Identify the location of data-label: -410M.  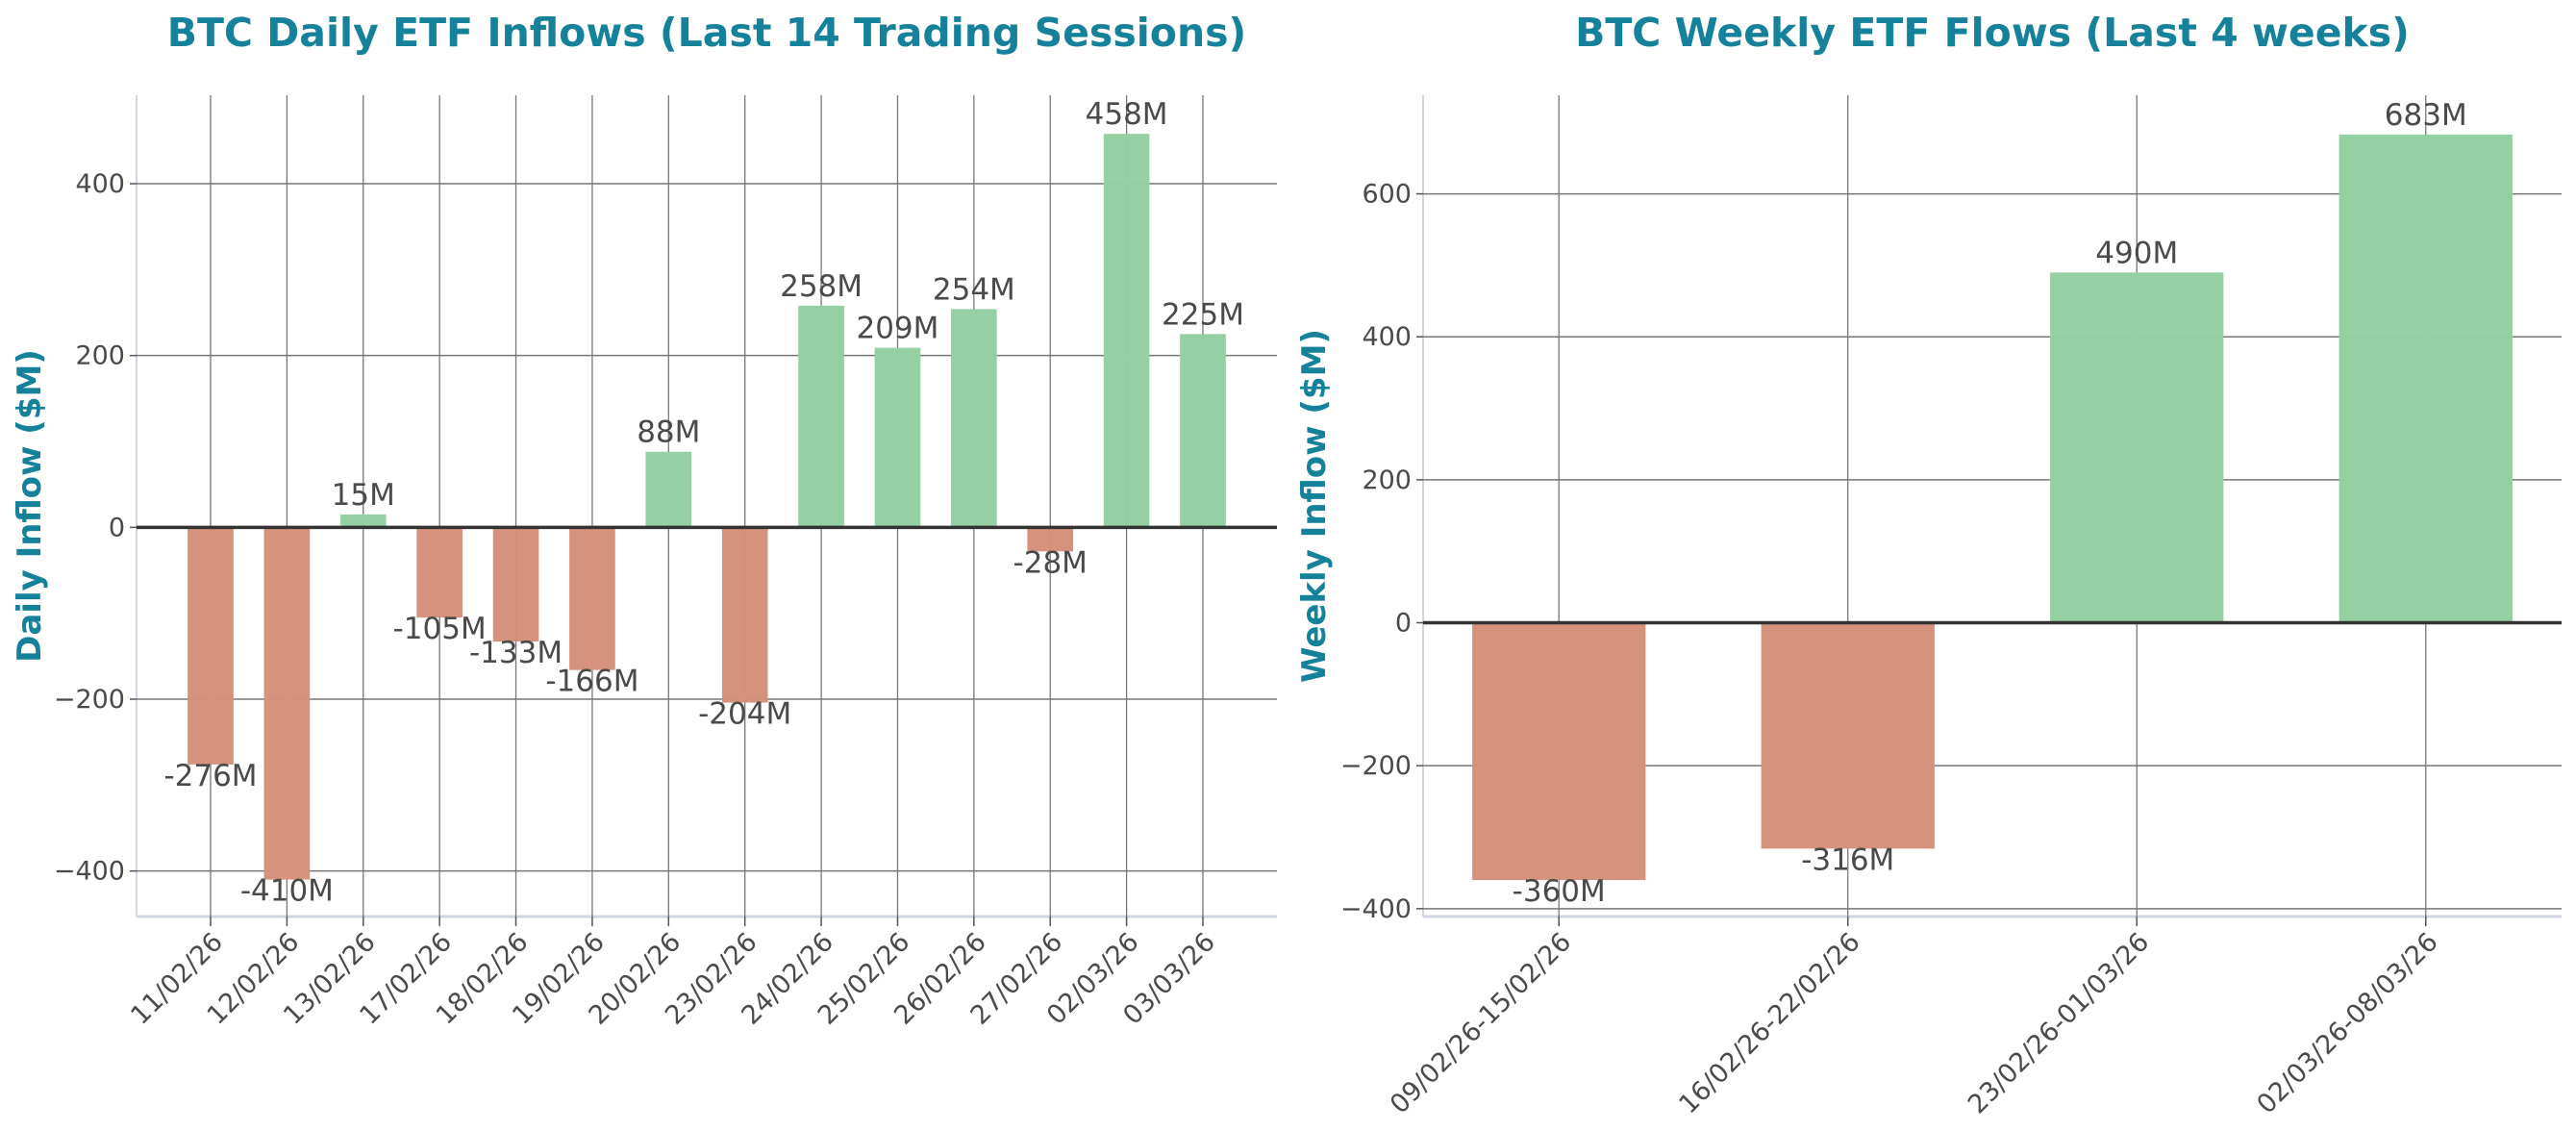
(287, 891).